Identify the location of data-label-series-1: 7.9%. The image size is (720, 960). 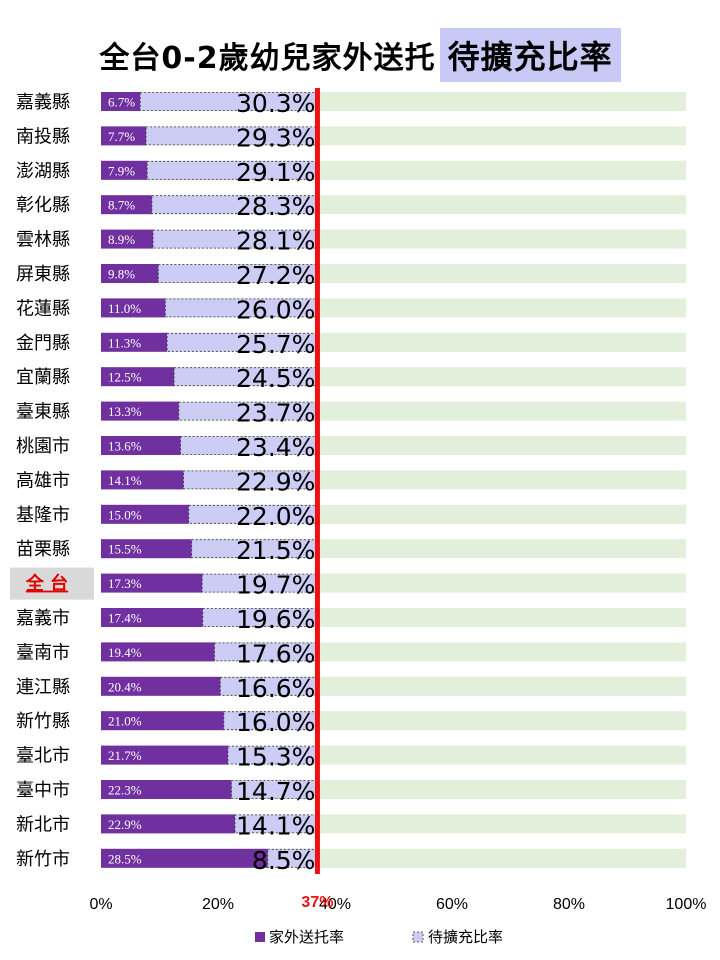
(121, 170).